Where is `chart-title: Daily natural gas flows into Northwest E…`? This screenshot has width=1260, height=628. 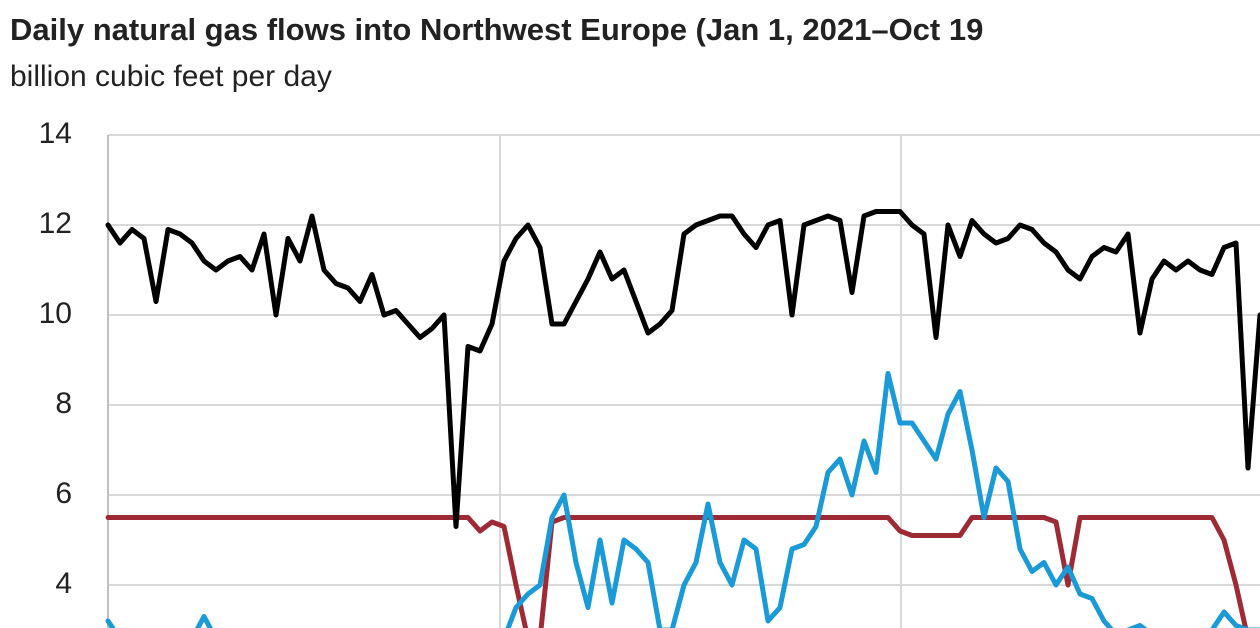 chart-title: Daily natural gas flows into Northwest E… is located at coordinates (496, 29).